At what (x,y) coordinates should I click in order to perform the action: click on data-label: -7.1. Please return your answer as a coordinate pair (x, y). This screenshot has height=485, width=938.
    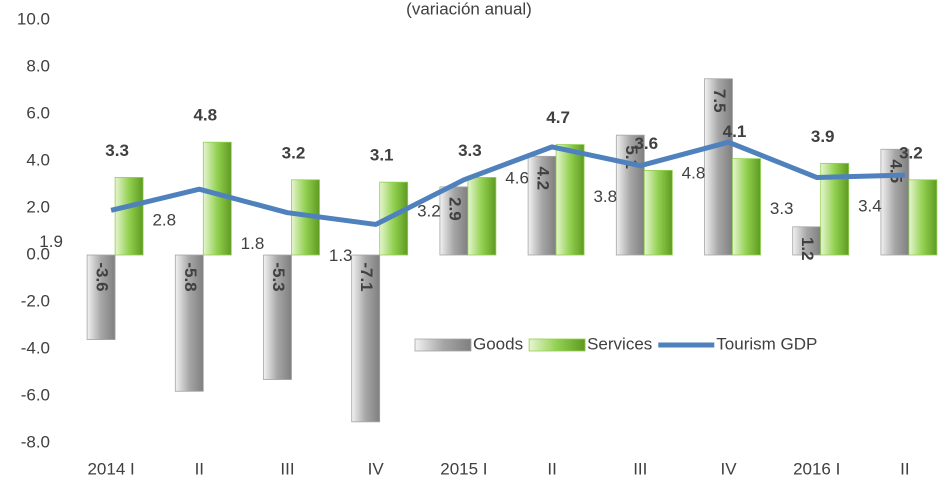
    Looking at the image, I should click on (366, 276).